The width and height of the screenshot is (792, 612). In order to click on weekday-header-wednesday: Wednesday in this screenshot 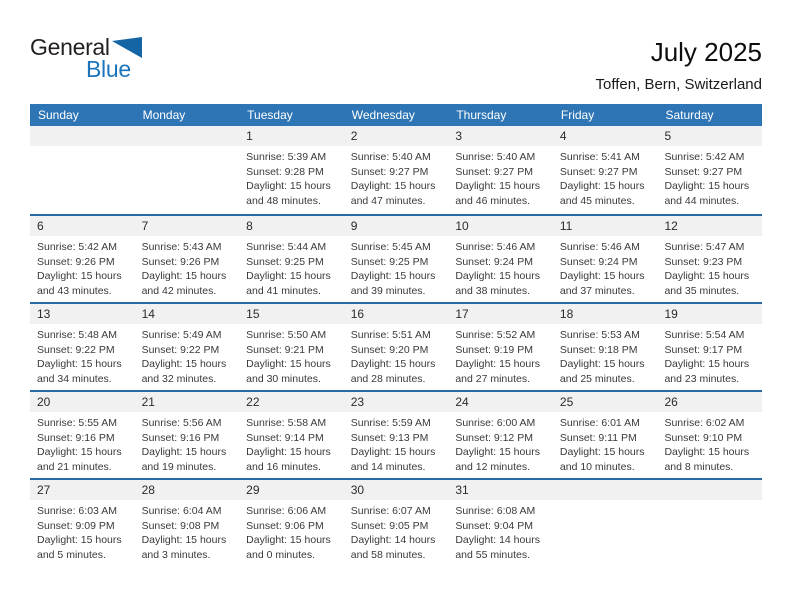, I will do `click(383, 115)`.